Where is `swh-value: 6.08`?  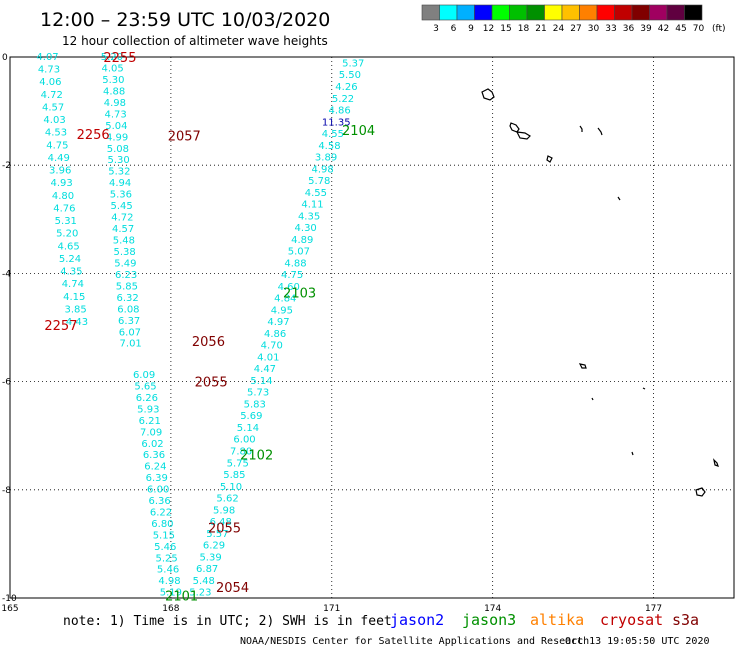
swh-value: 6.08 is located at coordinates (128, 309).